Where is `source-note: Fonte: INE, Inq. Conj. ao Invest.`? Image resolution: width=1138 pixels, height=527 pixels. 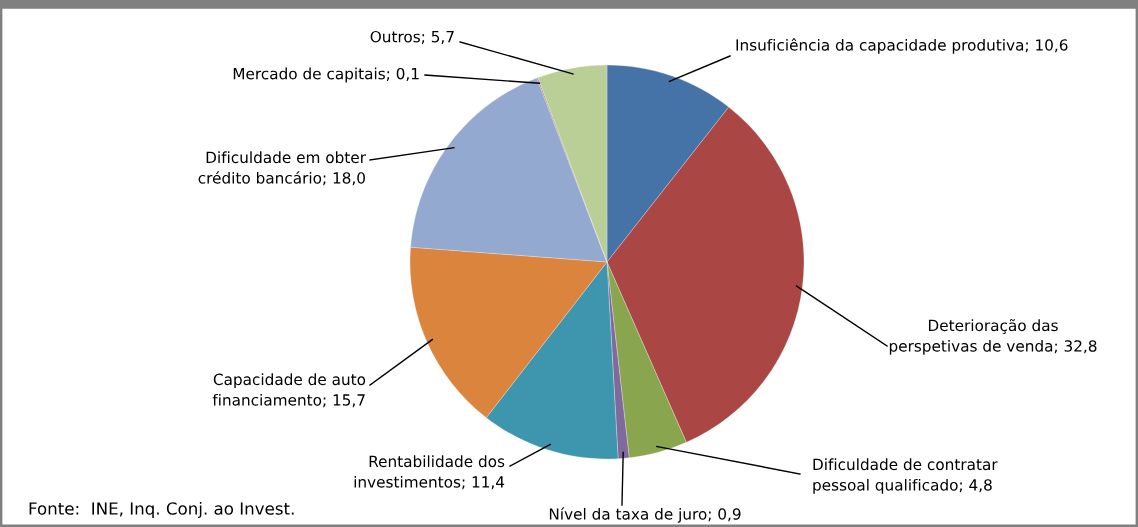 source-note: Fonte: INE, Inq. Conj. ao Invest. is located at coordinates (161, 510).